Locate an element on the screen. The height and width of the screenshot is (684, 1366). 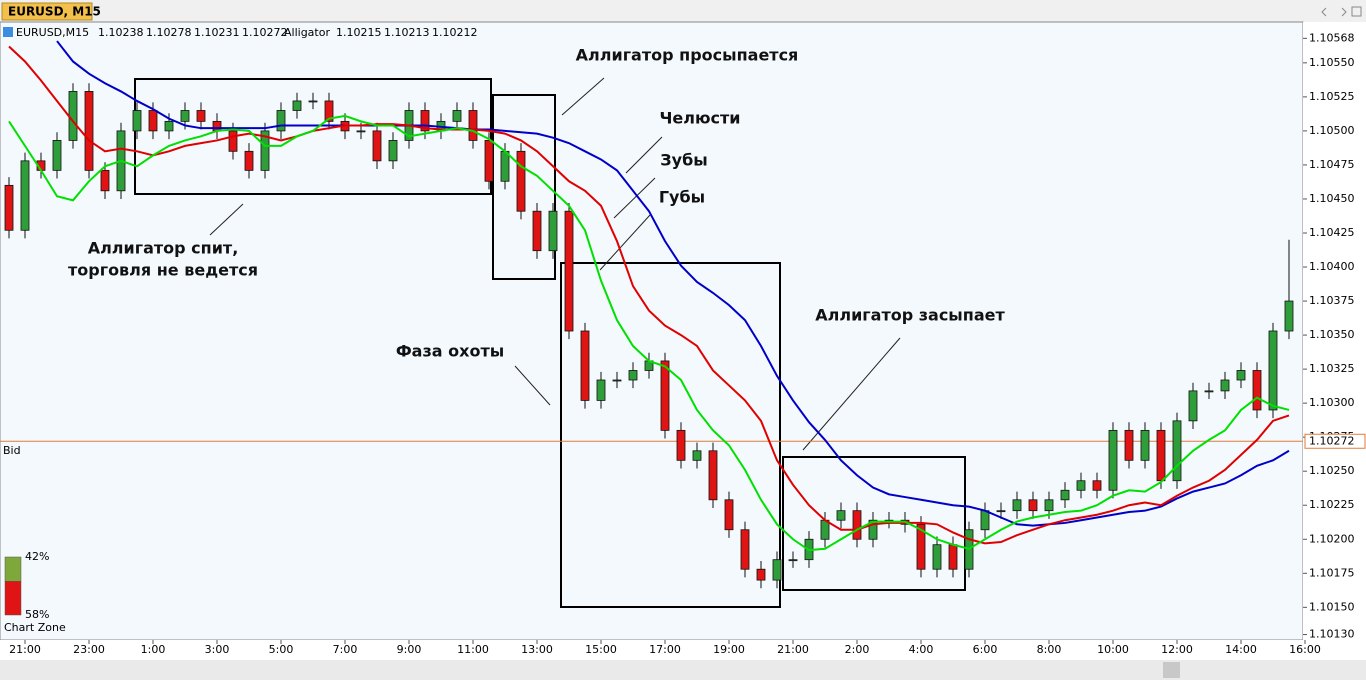
x-tick-label: 10:00 is located at coordinates (1113, 649).